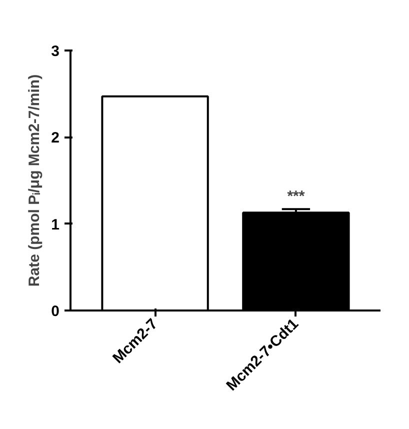 This screenshot has height=429, width=409. I want to click on annotation: ***, so click(296, 196).